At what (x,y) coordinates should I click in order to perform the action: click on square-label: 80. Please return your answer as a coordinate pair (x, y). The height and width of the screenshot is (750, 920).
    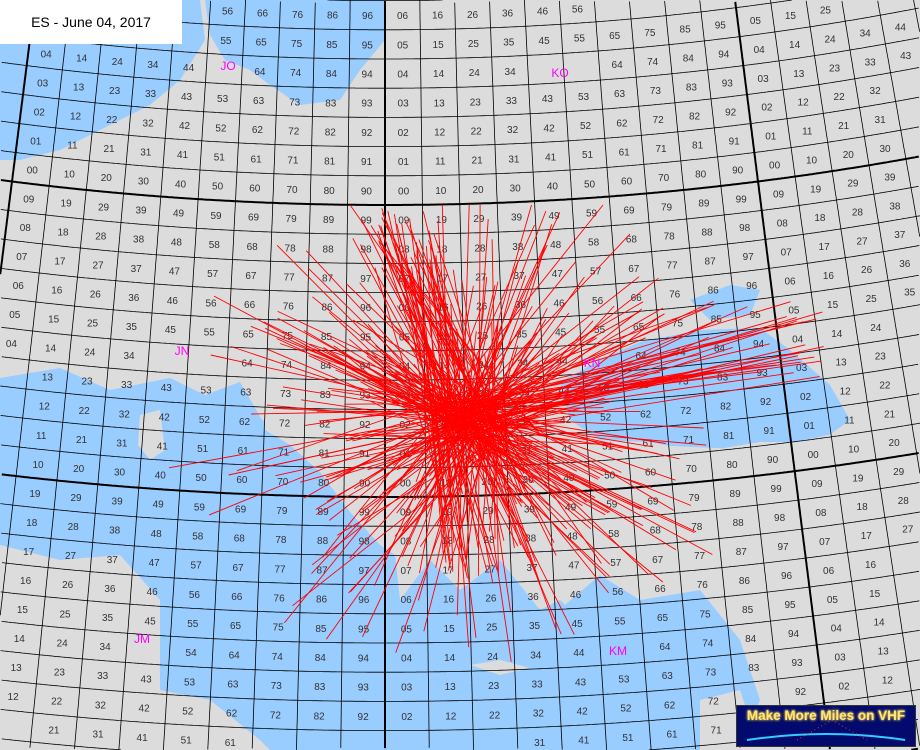
    Looking at the image, I should click on (324, 483).